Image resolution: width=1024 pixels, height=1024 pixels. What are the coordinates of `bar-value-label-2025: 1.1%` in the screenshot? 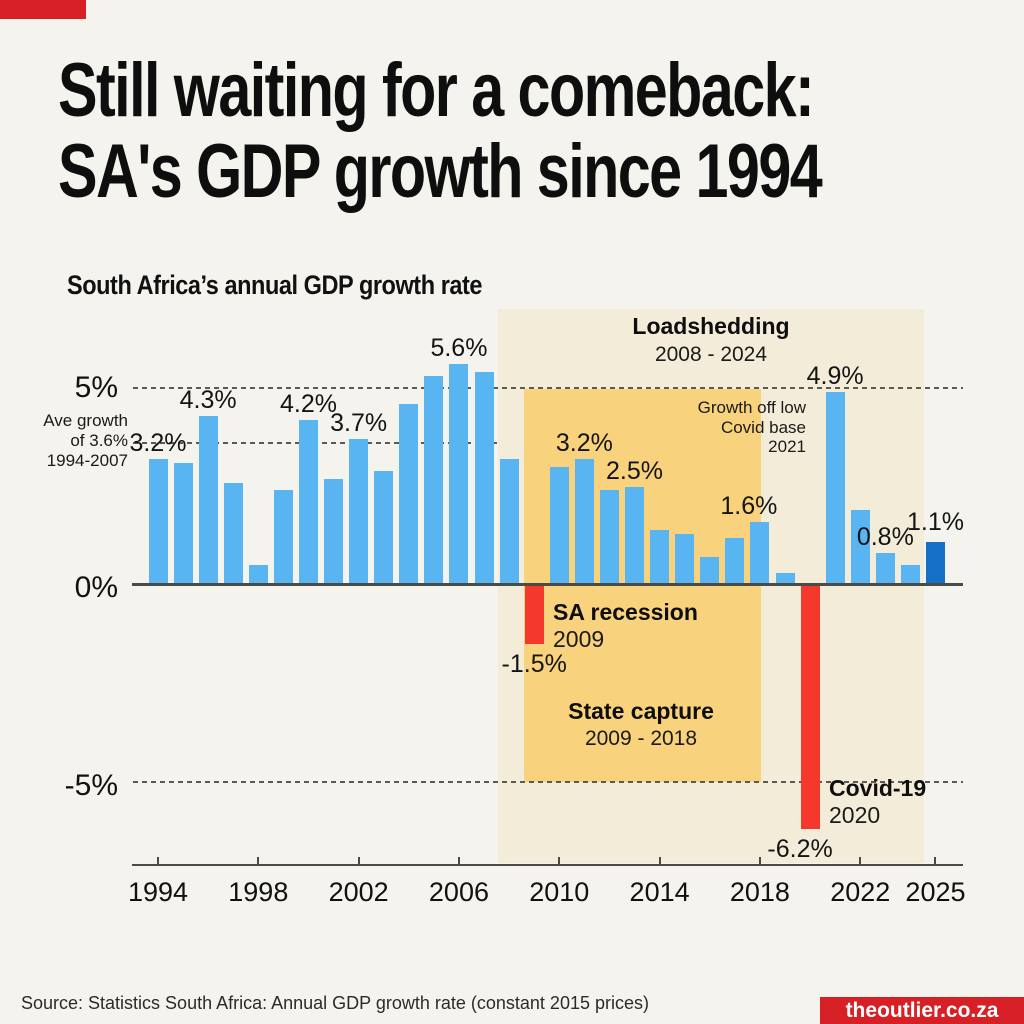 It's located at (935, 521).